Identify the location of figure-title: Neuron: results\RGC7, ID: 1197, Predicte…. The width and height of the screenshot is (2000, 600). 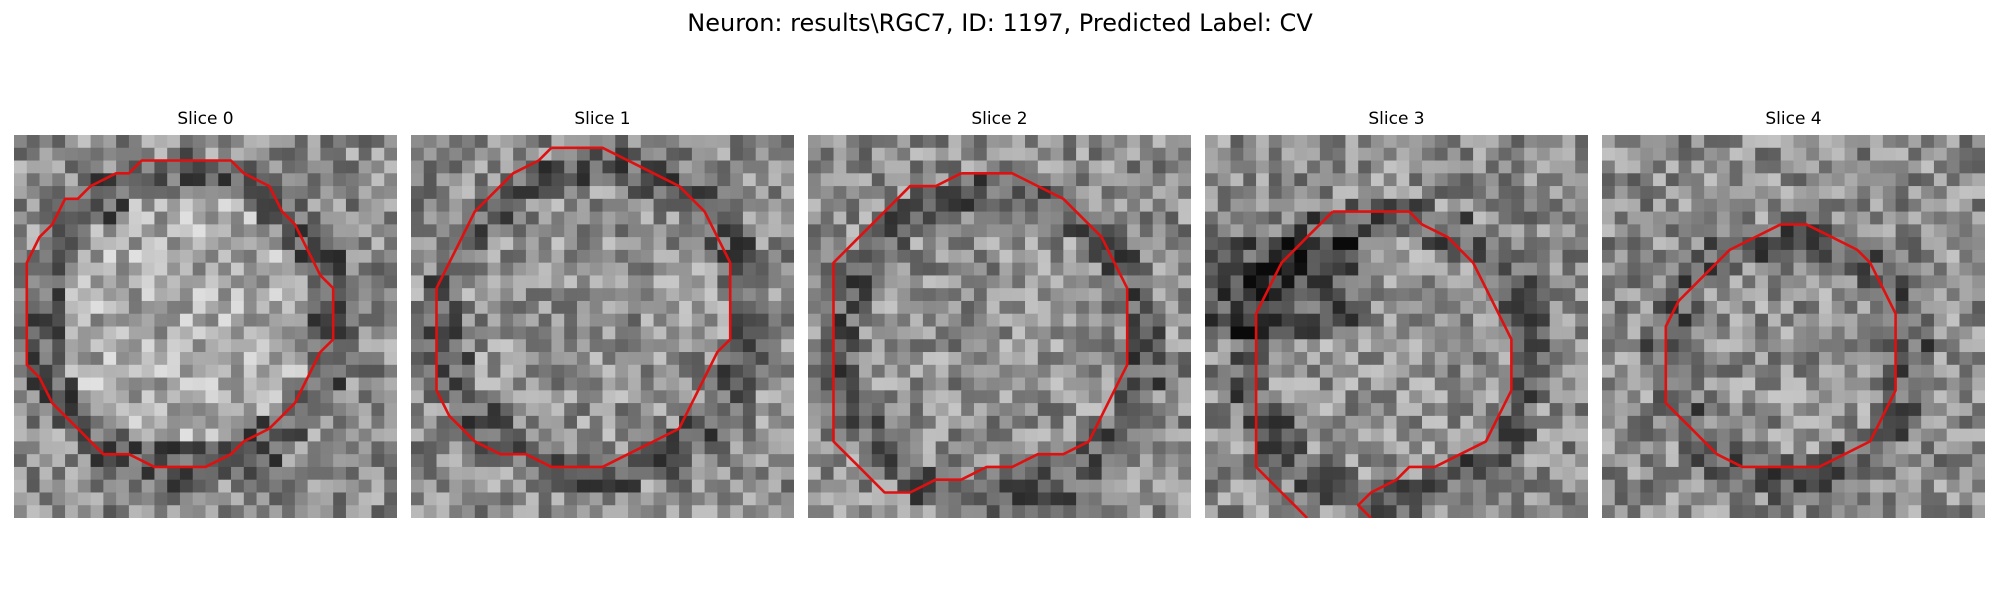
(1000, 23).